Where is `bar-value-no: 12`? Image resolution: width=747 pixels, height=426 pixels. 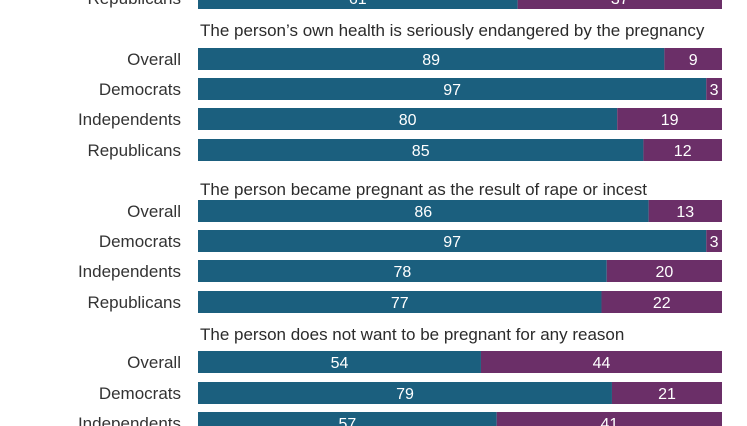 bar-value-no: 12 is located at coordinates (683, 151).